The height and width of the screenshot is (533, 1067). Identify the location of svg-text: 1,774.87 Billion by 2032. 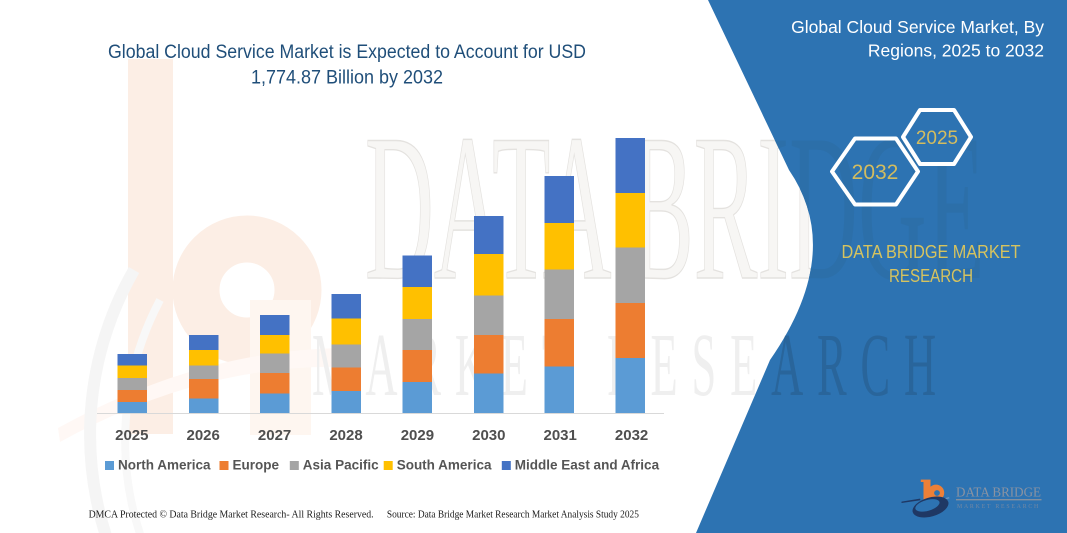
(347, 78).